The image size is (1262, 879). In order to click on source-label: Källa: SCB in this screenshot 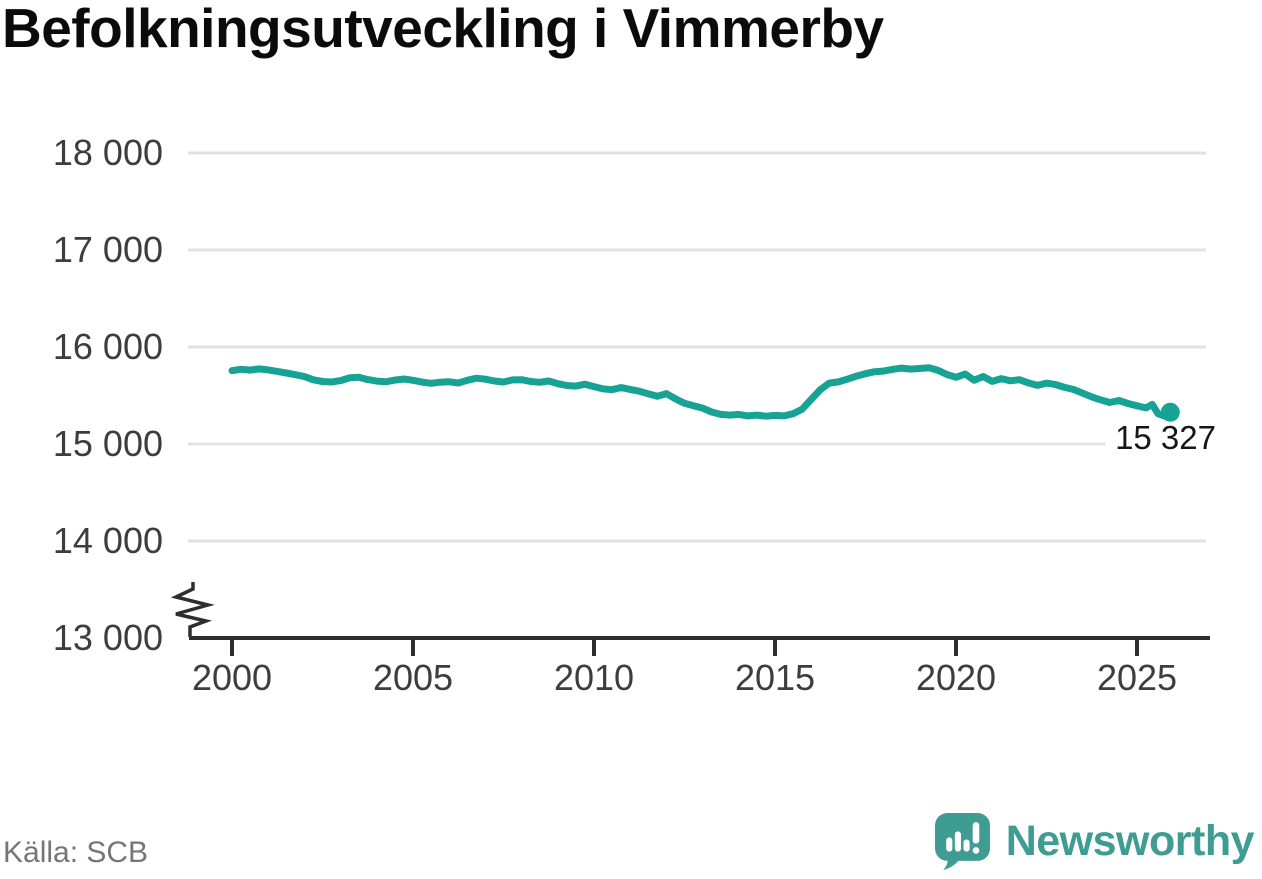, I will do `click(76, 852)`.